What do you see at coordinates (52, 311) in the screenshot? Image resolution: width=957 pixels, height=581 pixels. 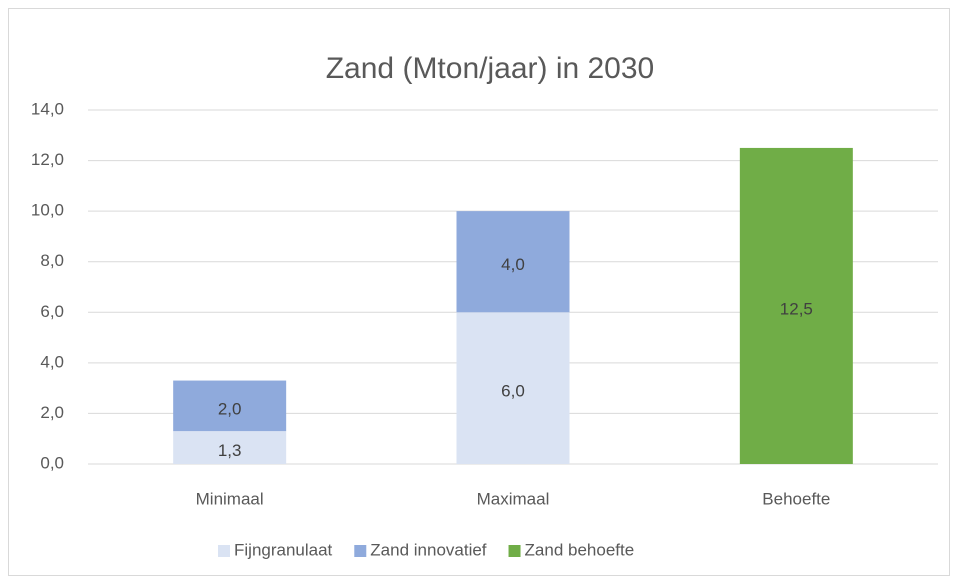 I see `y-tick-label: 6,0` at bounding box center [52, 311].